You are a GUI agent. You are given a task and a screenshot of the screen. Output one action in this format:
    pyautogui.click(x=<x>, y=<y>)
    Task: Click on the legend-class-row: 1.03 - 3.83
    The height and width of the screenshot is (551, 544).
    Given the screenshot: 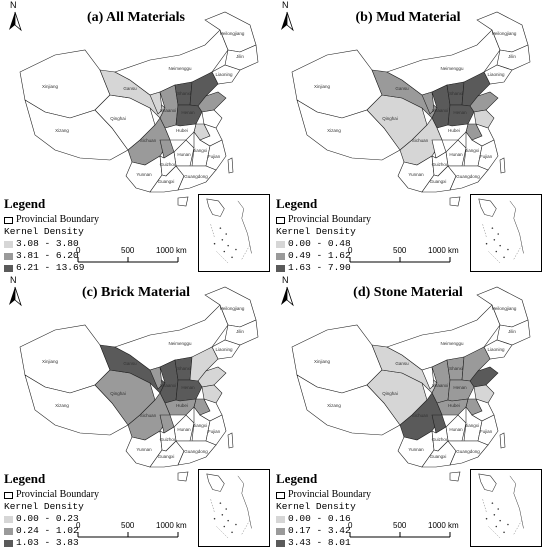 What is the action you would take?
    pyautogui.click(x=99, y=543)
    